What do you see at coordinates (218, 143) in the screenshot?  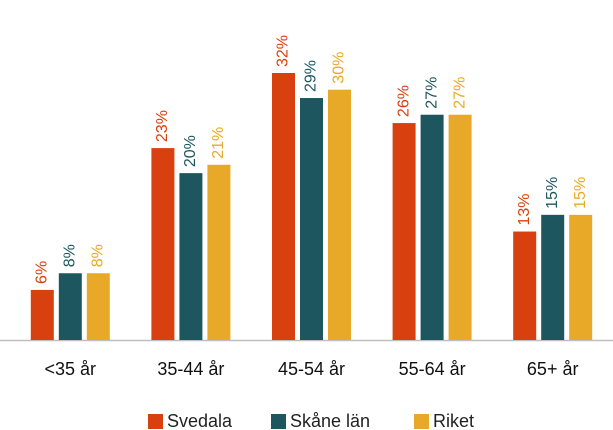 I see `value-label: 21%` at bounding box center [218, 143].